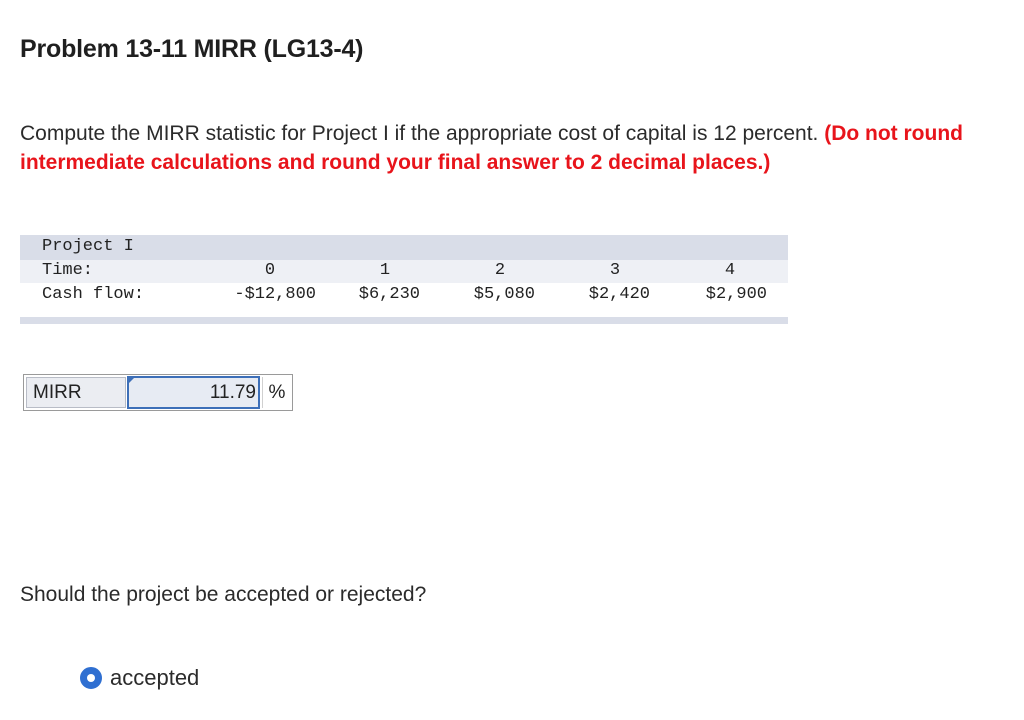  Describe the element at coordinates (91, 678) in the screenshot. I see `radio-selected-icon` at that location.